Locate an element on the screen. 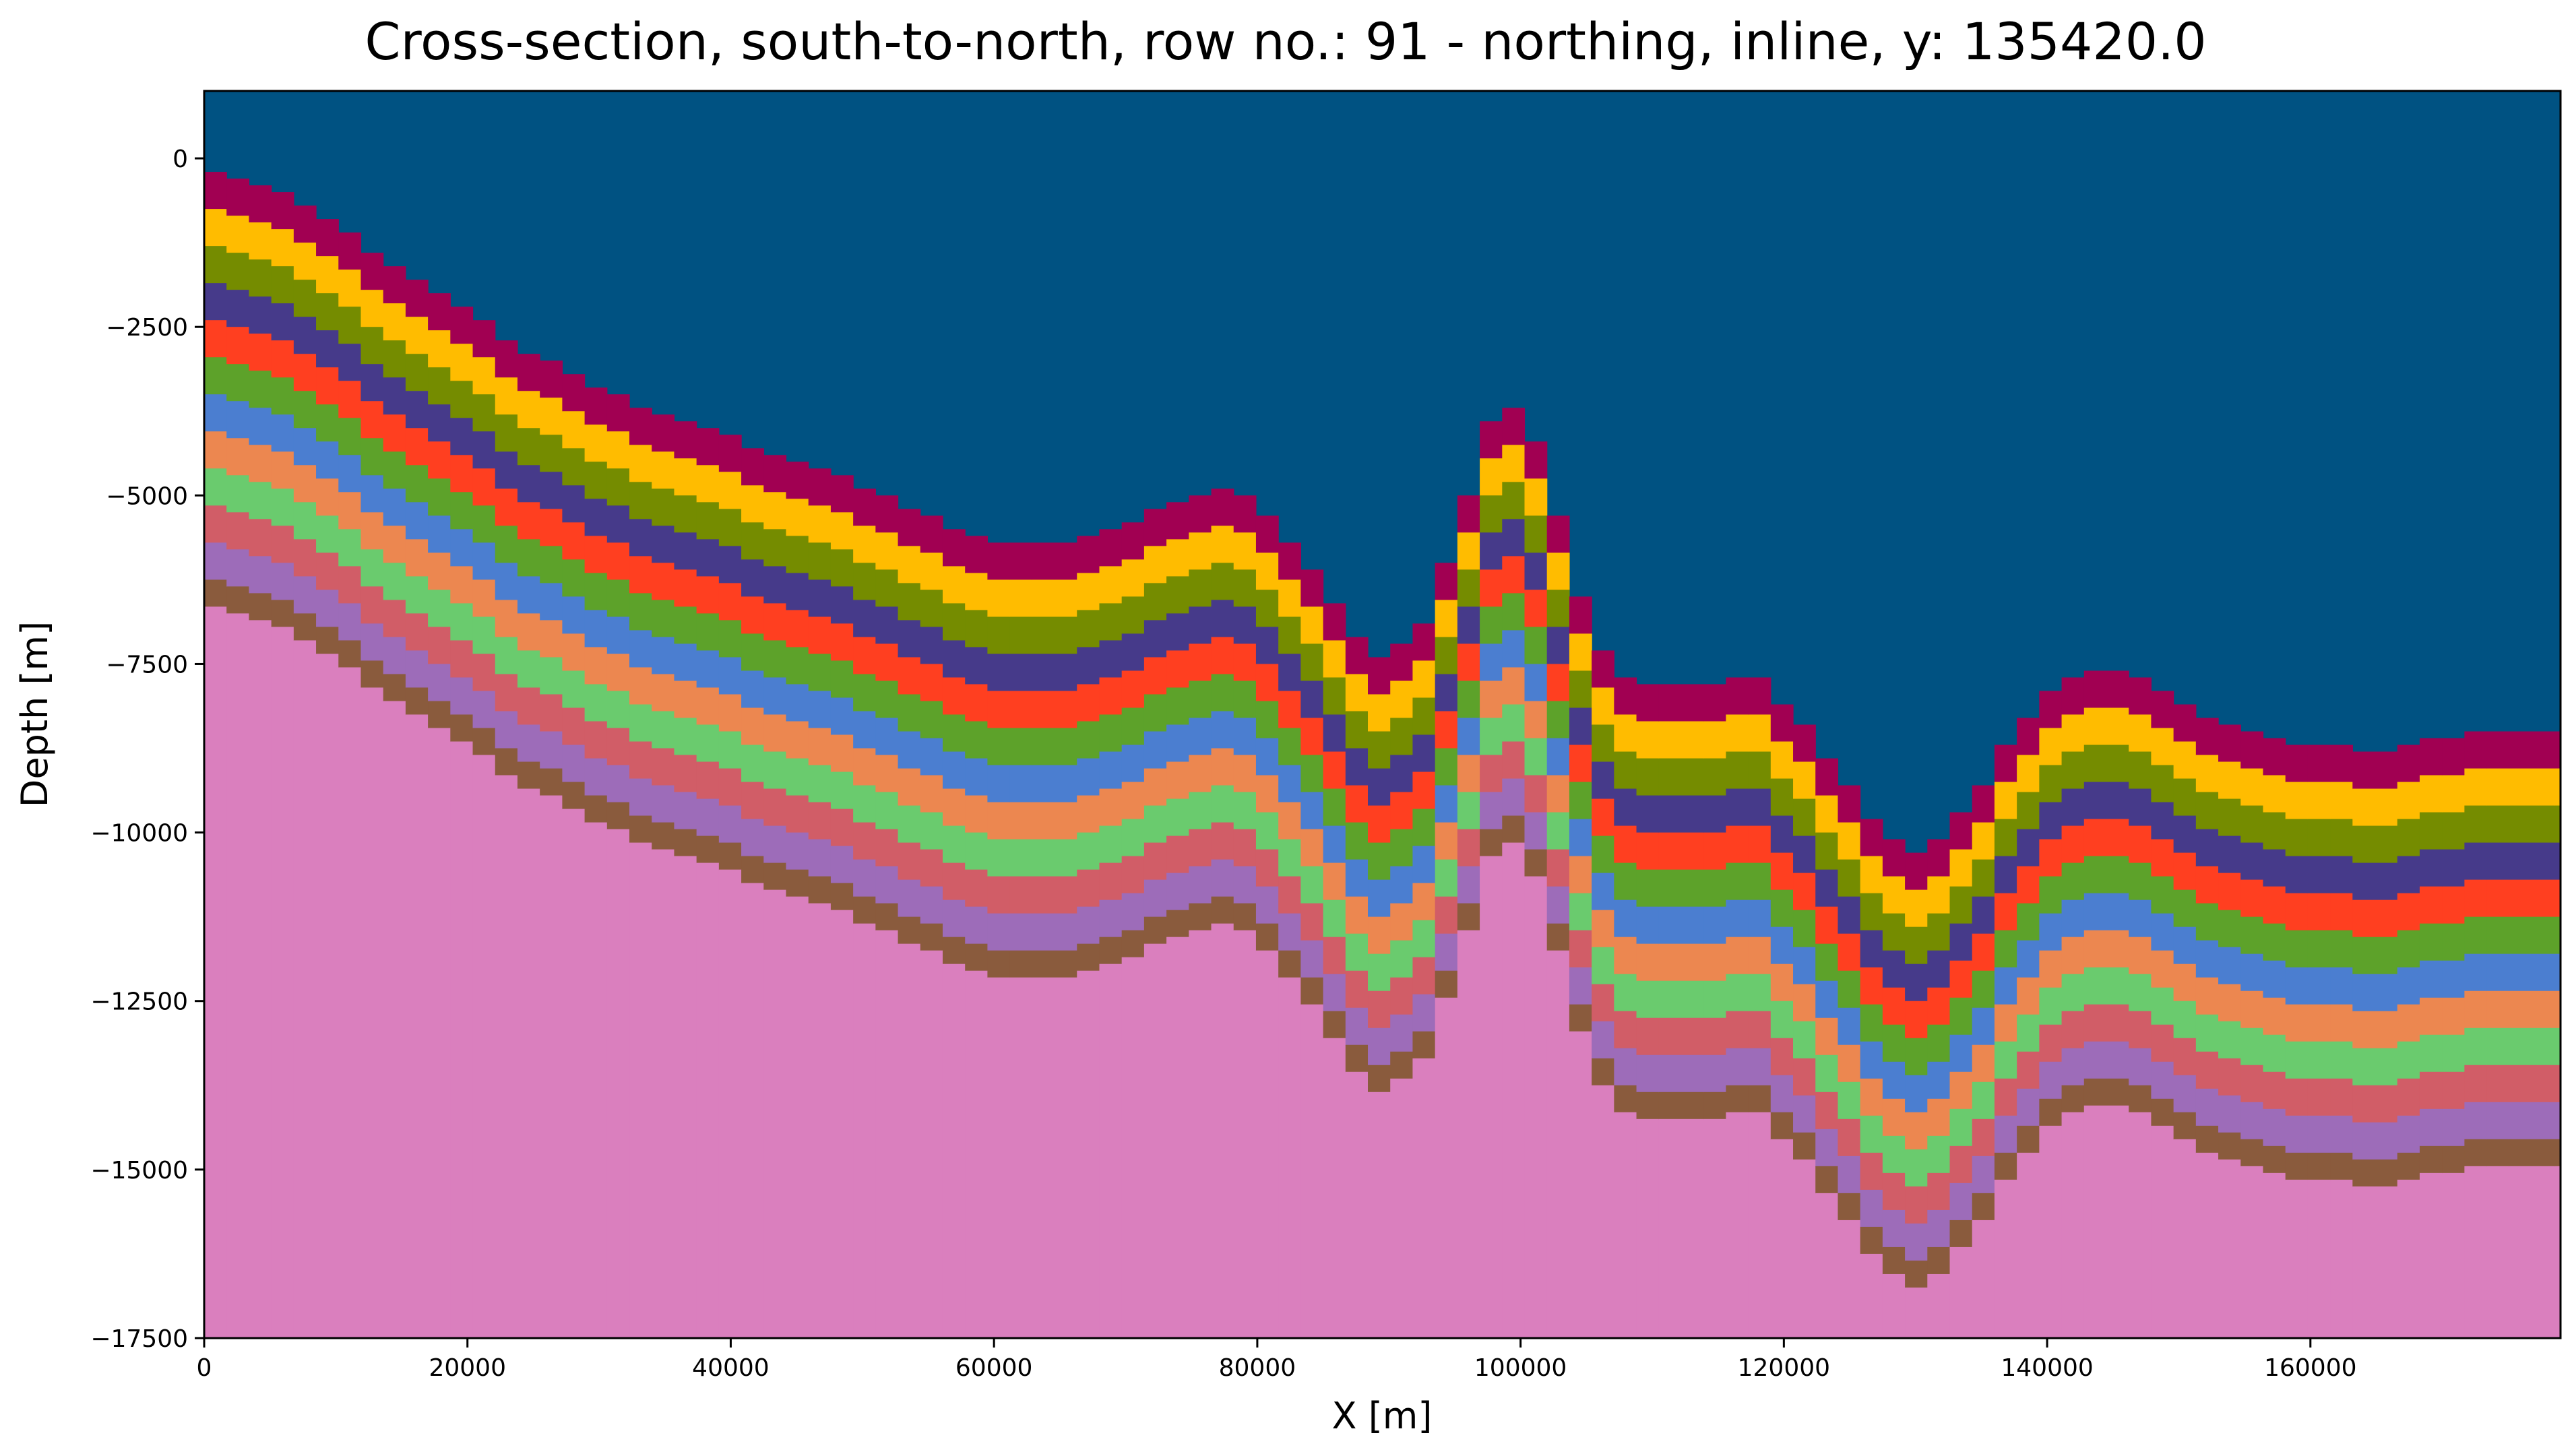 The height and width of the screenshot is (1456, 2574). x-tick-label: 20000 is located at coordinates (467, 1368).